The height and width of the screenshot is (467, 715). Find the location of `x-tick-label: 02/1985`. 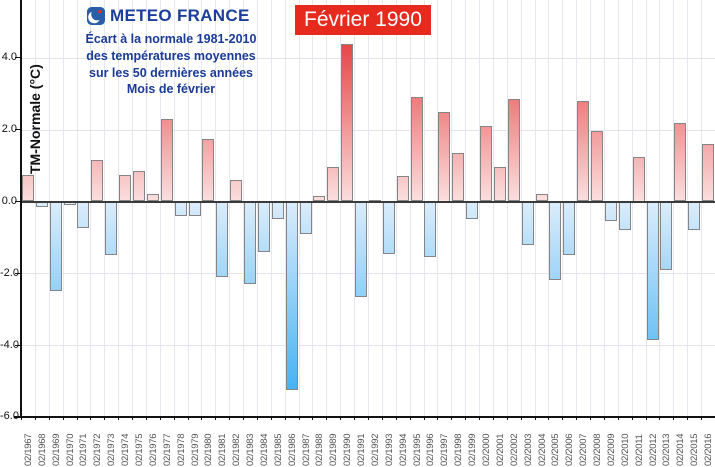

x-tick-label: 02/1985 is located at coordinates (278, 449).